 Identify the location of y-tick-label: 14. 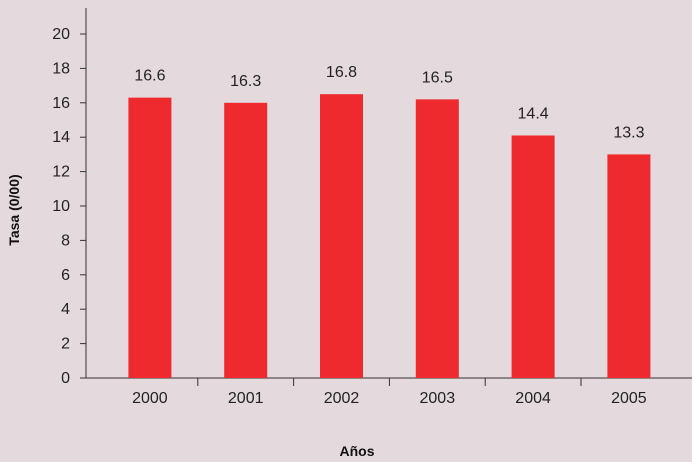
(61, 137).